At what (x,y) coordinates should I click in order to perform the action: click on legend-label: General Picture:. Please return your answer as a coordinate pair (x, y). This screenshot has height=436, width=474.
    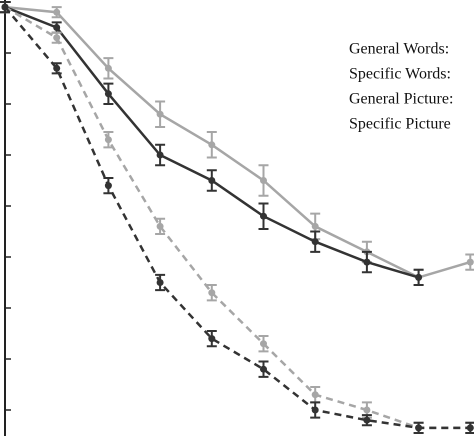
    Looking at the image, I should click on (401, 99).